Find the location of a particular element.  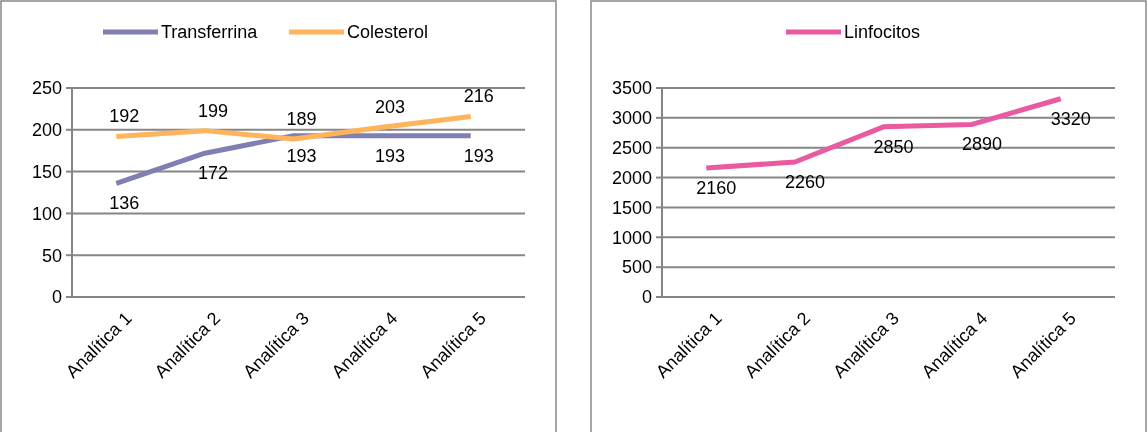

data-label: 2260 is located at coordinates (804, 182).